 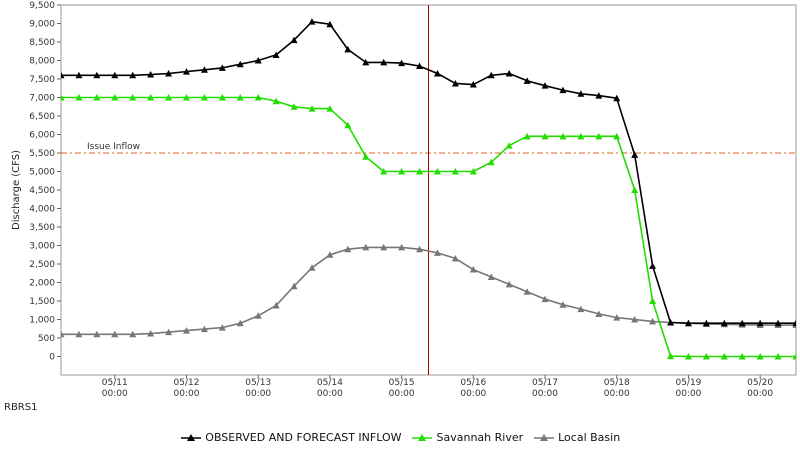 I want to click on legend-item-savannah-river: Savannah River, so click(x=467, y=437).